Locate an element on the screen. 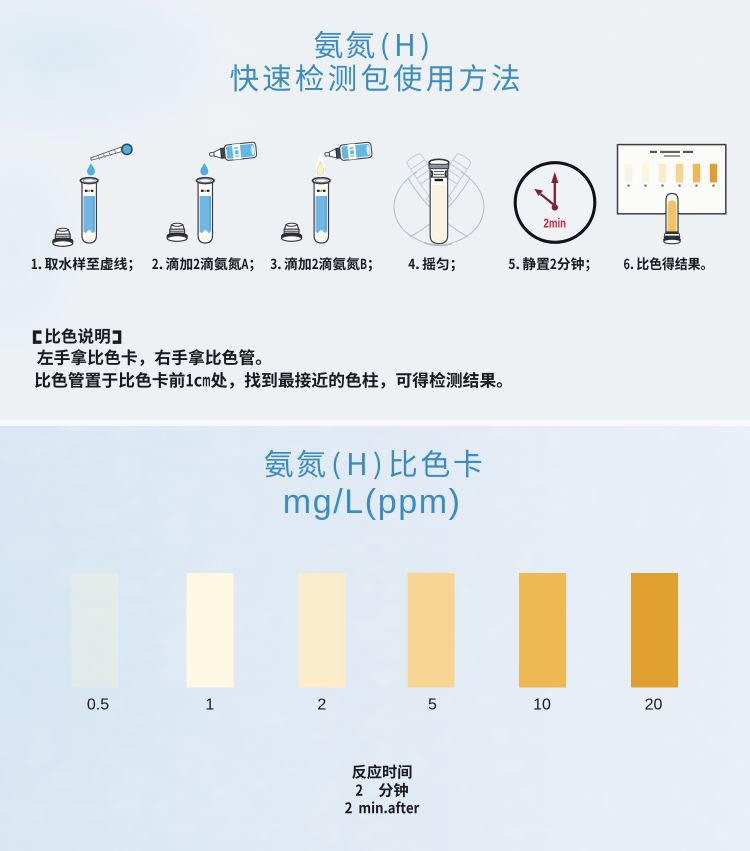  svg-text: 2min is located at coordinates (555, 224).